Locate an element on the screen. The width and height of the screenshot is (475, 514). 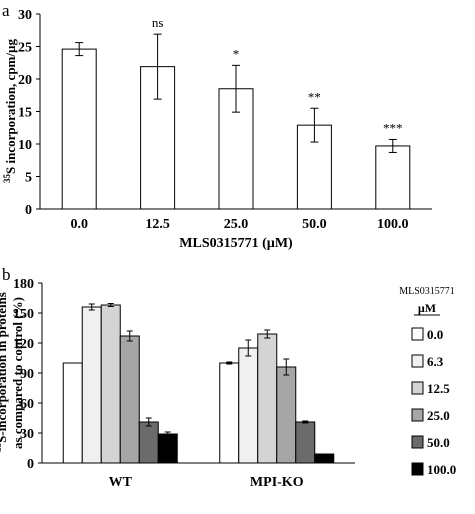
panel-a-significance-label: * is located at coordinates (236, 53).